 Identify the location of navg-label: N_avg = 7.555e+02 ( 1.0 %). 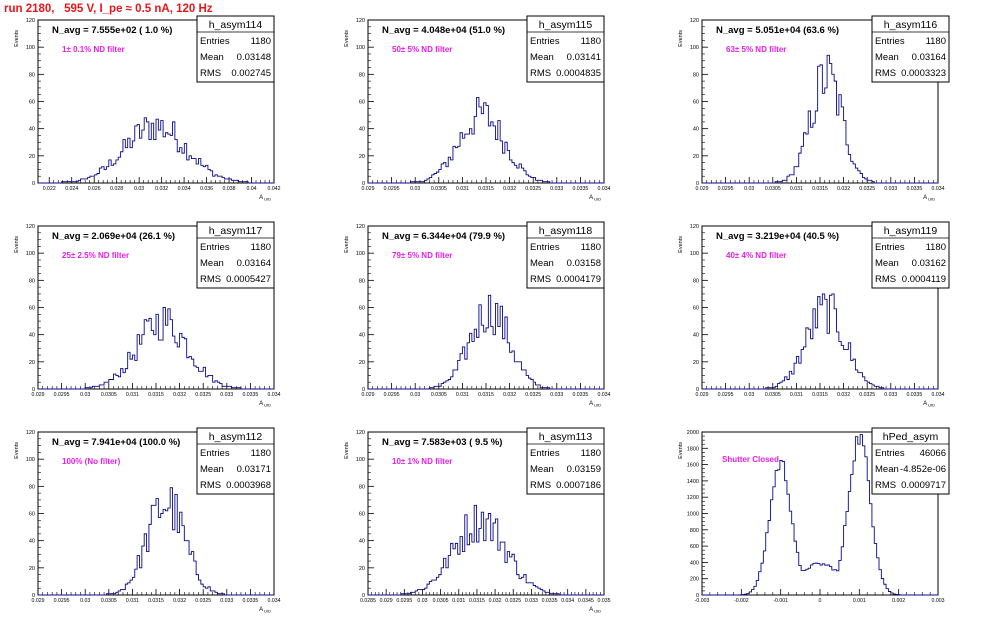
(112, 30).